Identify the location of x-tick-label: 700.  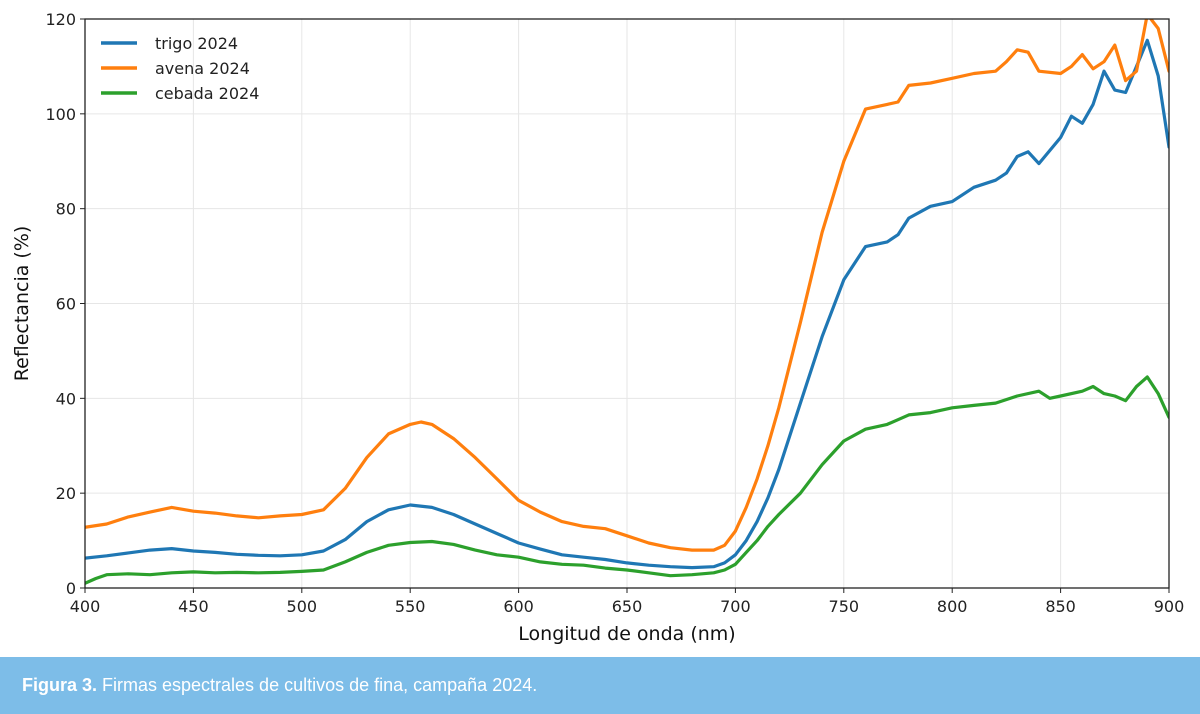
(735, 606).